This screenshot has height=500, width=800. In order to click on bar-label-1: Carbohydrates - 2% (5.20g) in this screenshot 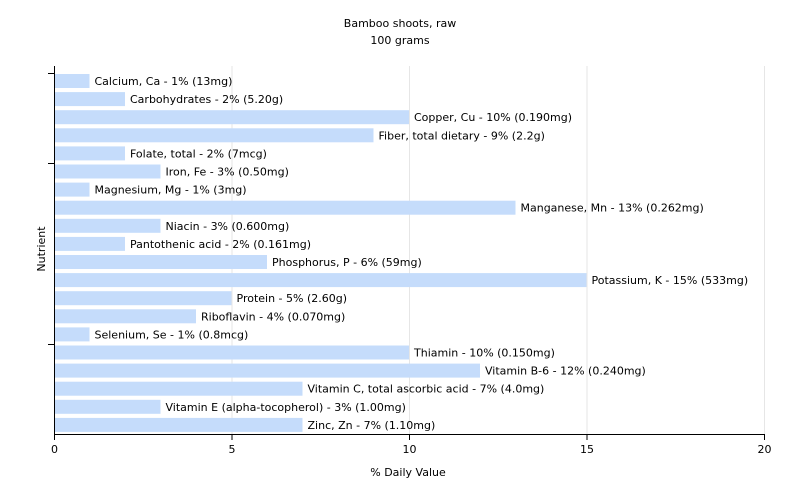, I will do `click(206, 99)`.